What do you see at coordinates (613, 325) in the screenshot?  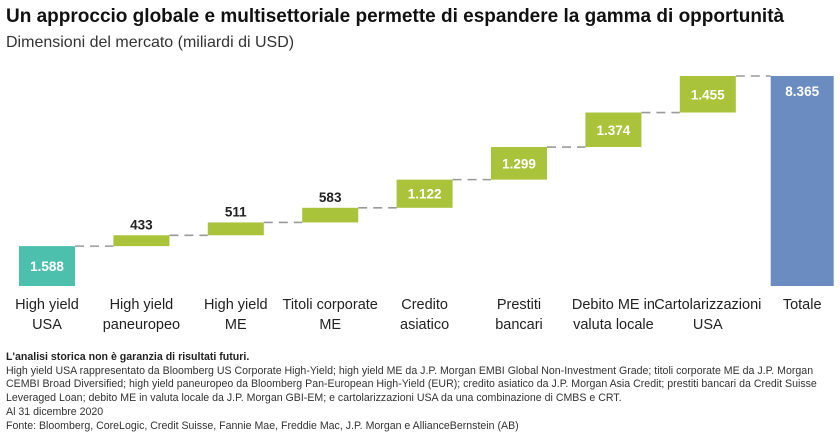 I see `category-label: valuta locale` at bounding box center [613, 325].